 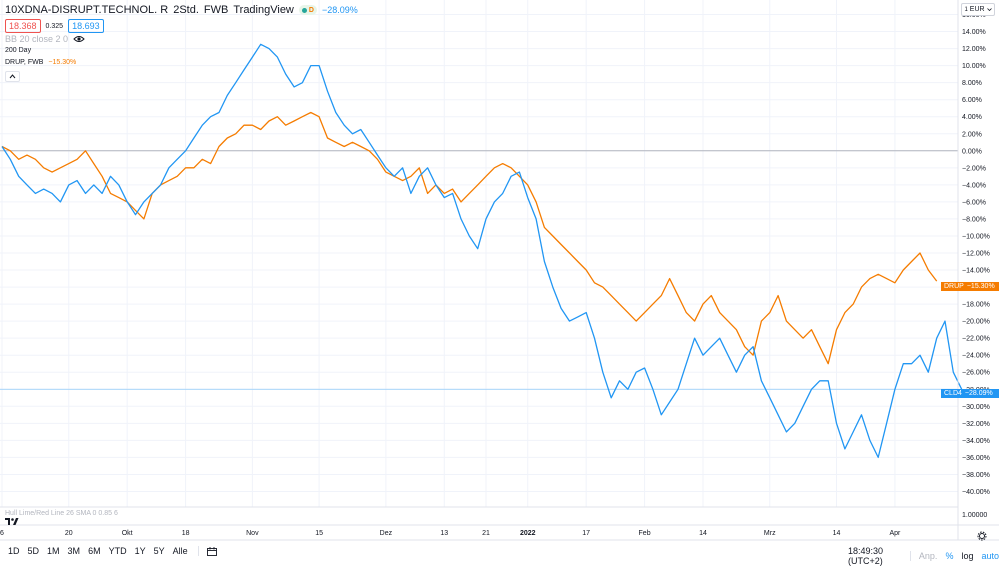 I want to click on settings-gear-icon, so click(x=982, y=534).